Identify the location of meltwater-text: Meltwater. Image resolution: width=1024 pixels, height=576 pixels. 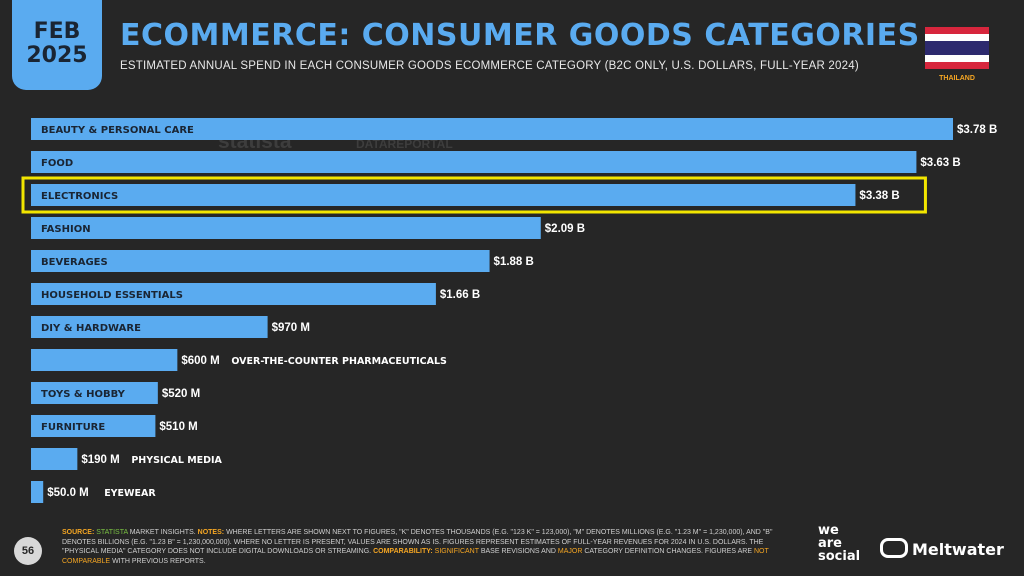
(958, 549).